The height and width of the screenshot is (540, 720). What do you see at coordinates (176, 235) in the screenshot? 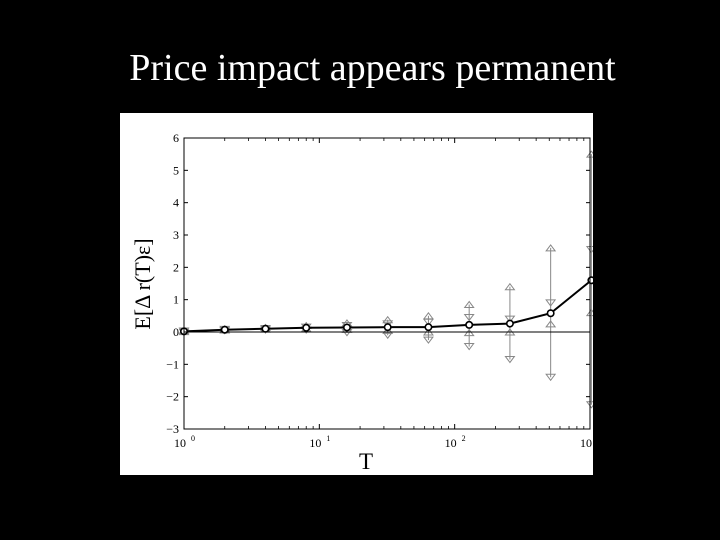
I see `y-tick-label: 3` at bounding box center [176, 235].